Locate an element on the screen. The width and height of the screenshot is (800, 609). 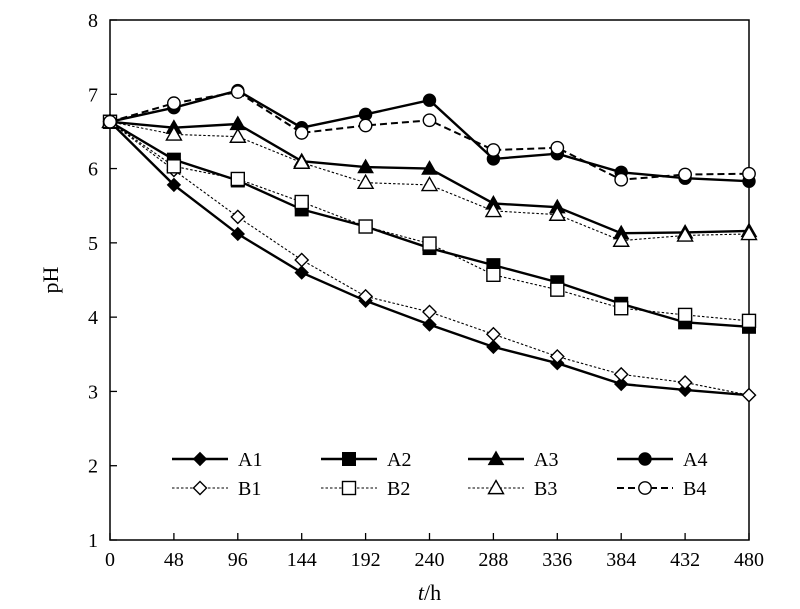
y-tick-label: 7 is located at coordinates (93, 95).